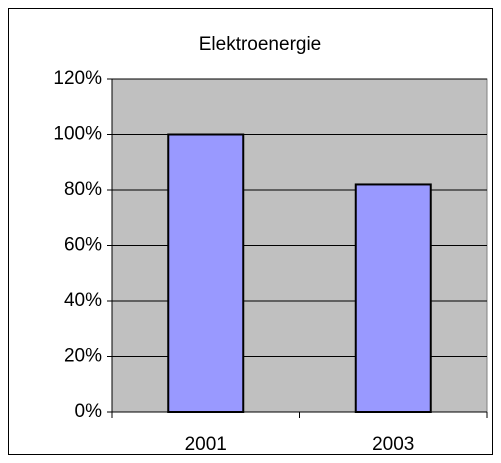  Describe the element at coordinates (260, 44) in the screenshot. I see `chart-title: Elektroenergie` at that location.